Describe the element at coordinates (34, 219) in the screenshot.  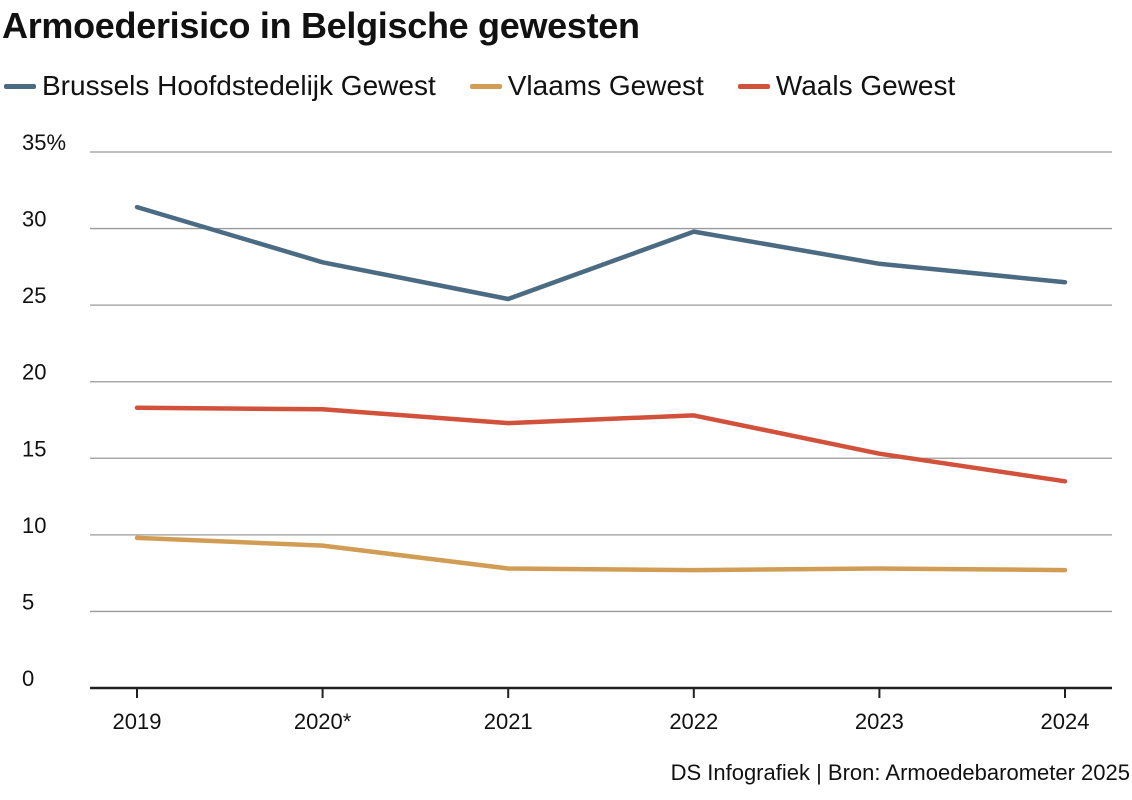
I see `y-tick-label: 30` at that location.